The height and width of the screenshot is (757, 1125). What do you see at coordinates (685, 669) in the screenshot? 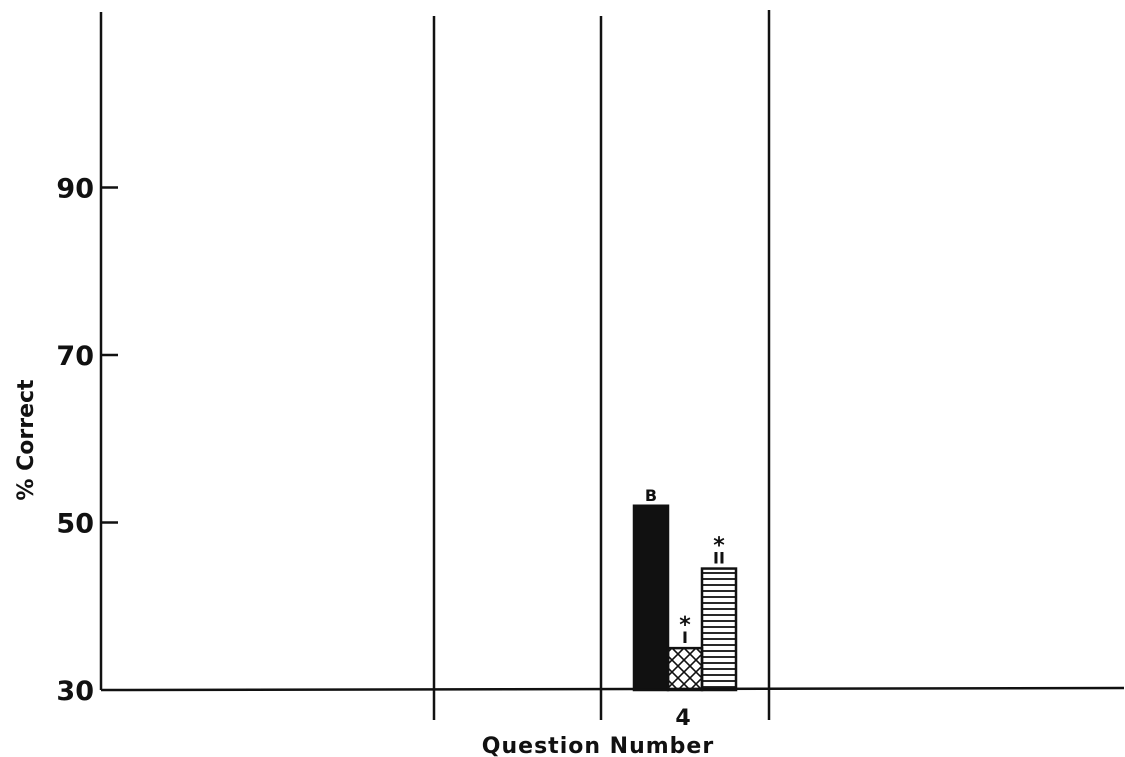
I see `bar-I` at bounding box center [685, 669].